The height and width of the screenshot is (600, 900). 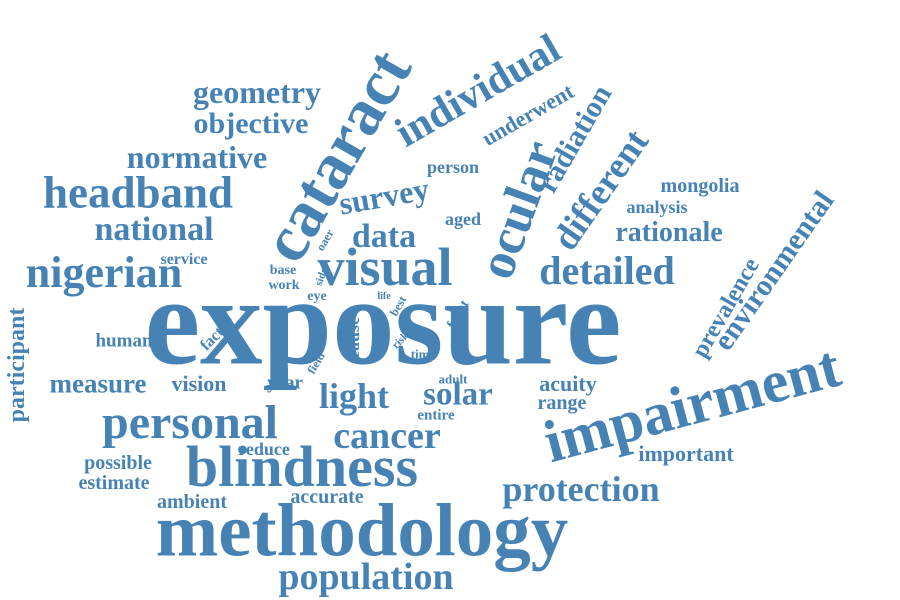 What do you see at coordinates (285, 383) in the screenshot?
I see `word-year: year` at bounding box center [285, 383].